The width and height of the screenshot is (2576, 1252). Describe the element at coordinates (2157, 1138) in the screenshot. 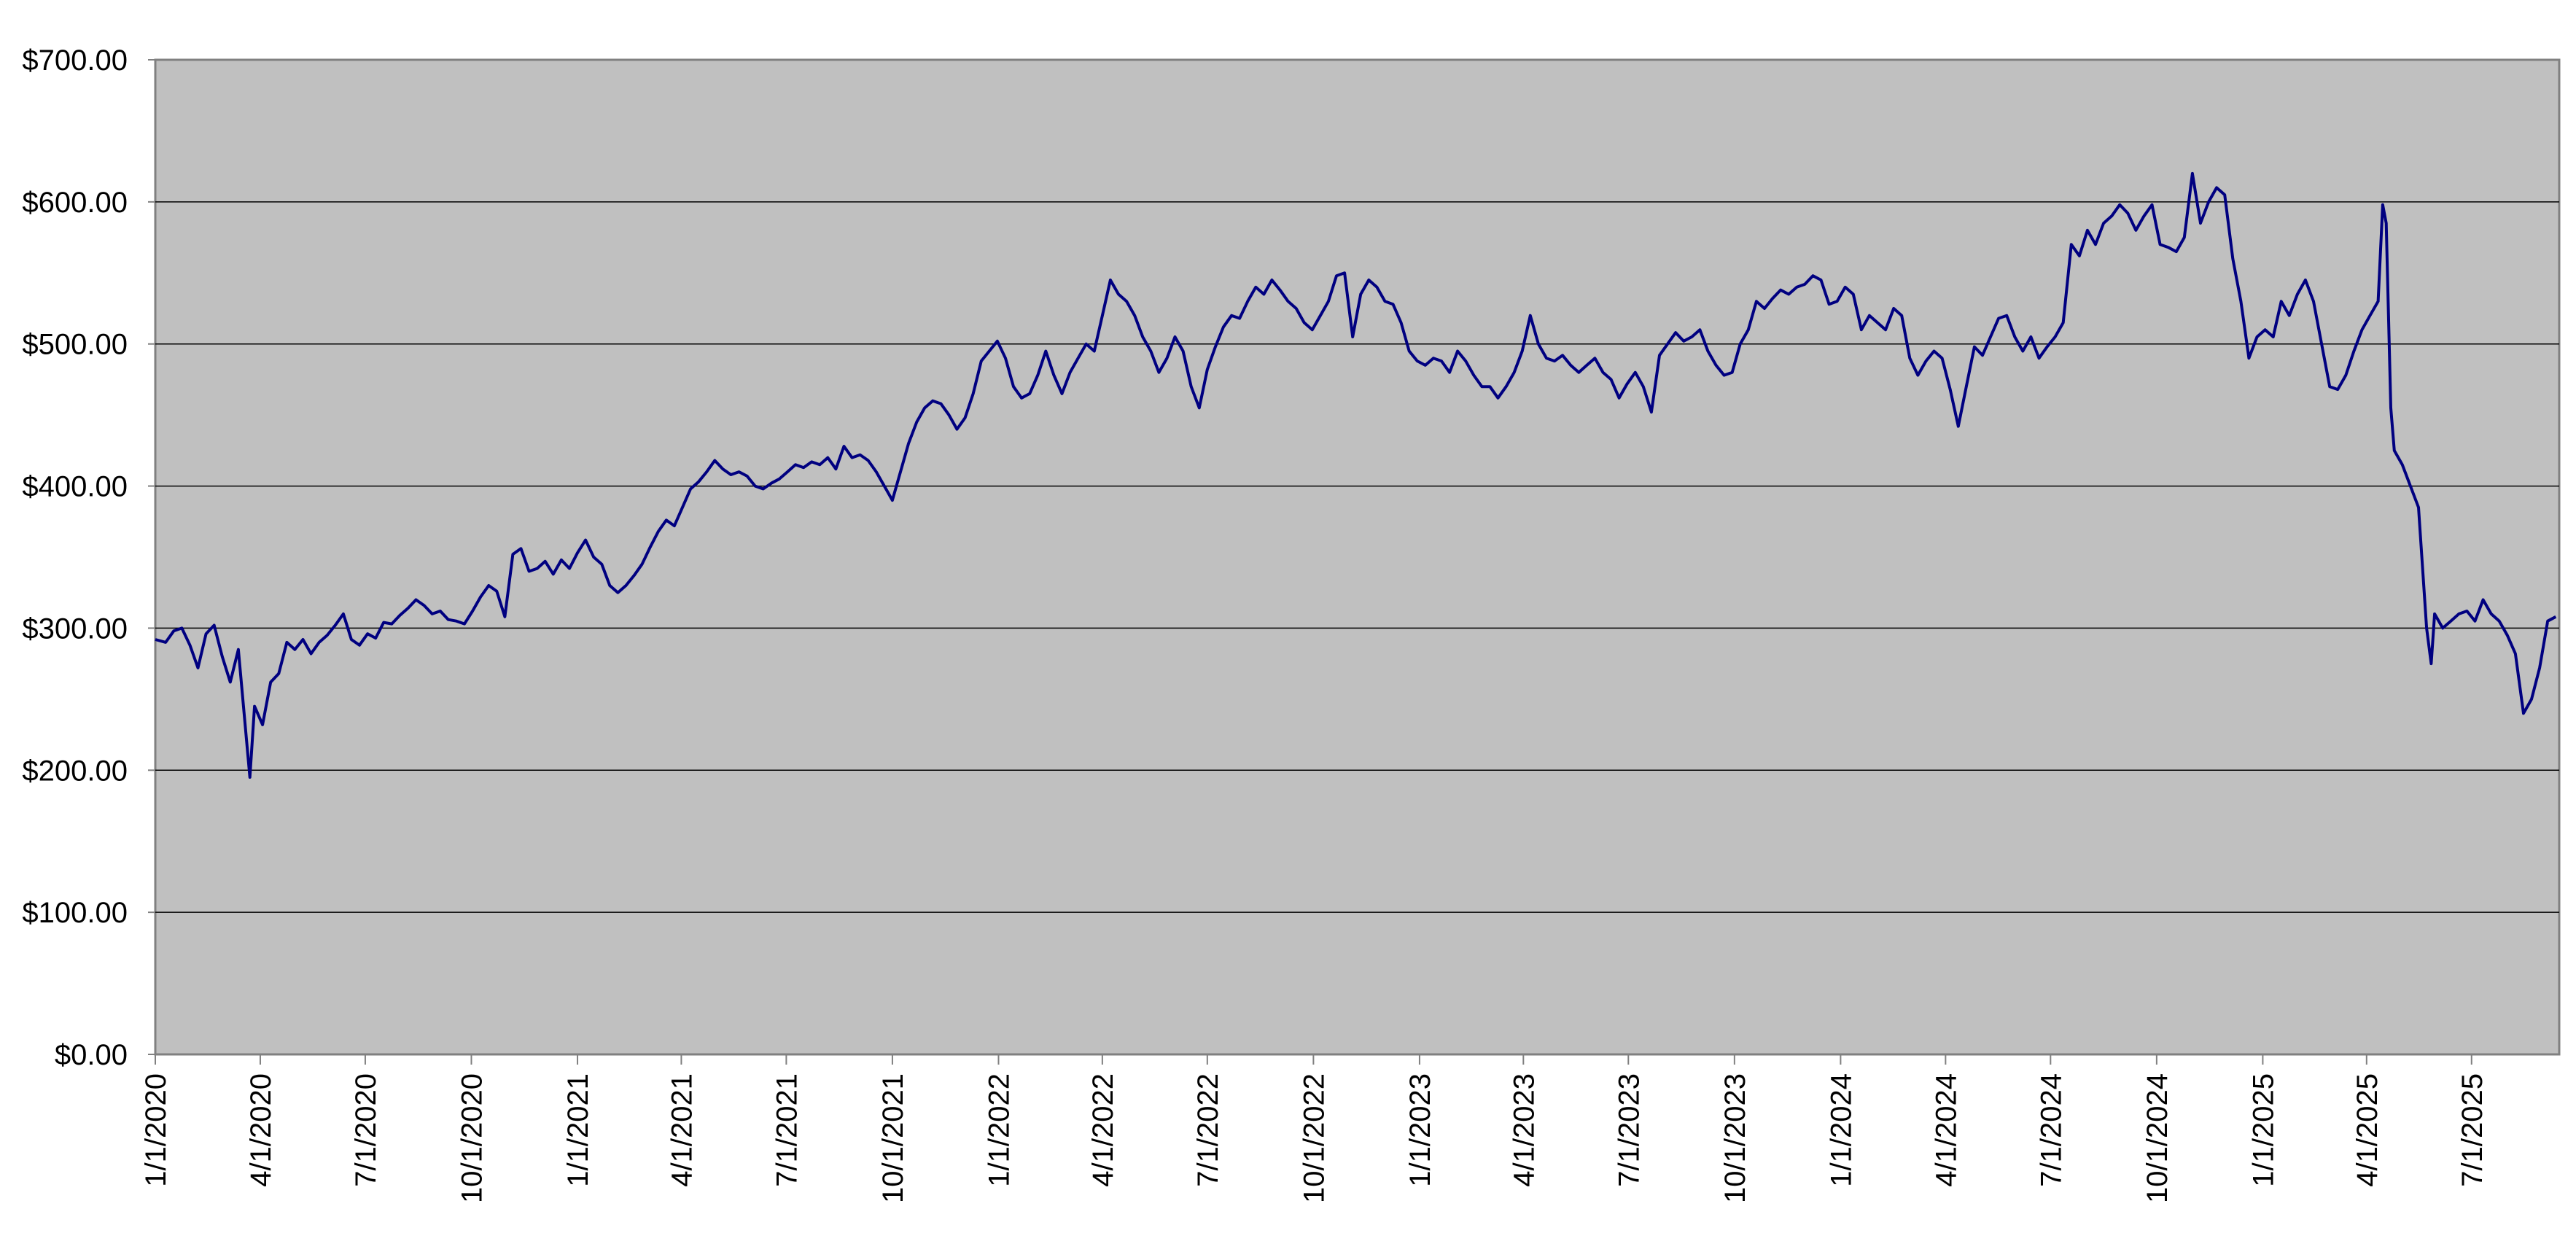

I see `x-tick-label: 10/1/2024` at that location.